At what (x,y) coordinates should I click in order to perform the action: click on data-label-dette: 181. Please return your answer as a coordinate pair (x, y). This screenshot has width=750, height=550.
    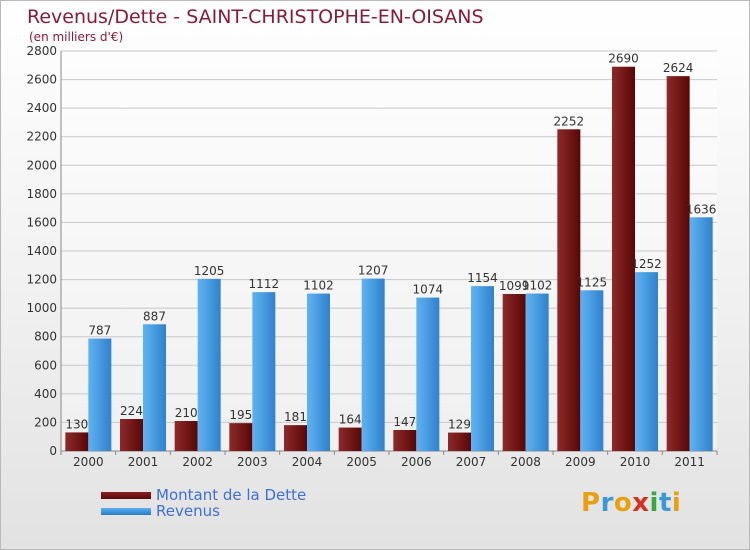
    Looking at the image, I should click on (295, 417).